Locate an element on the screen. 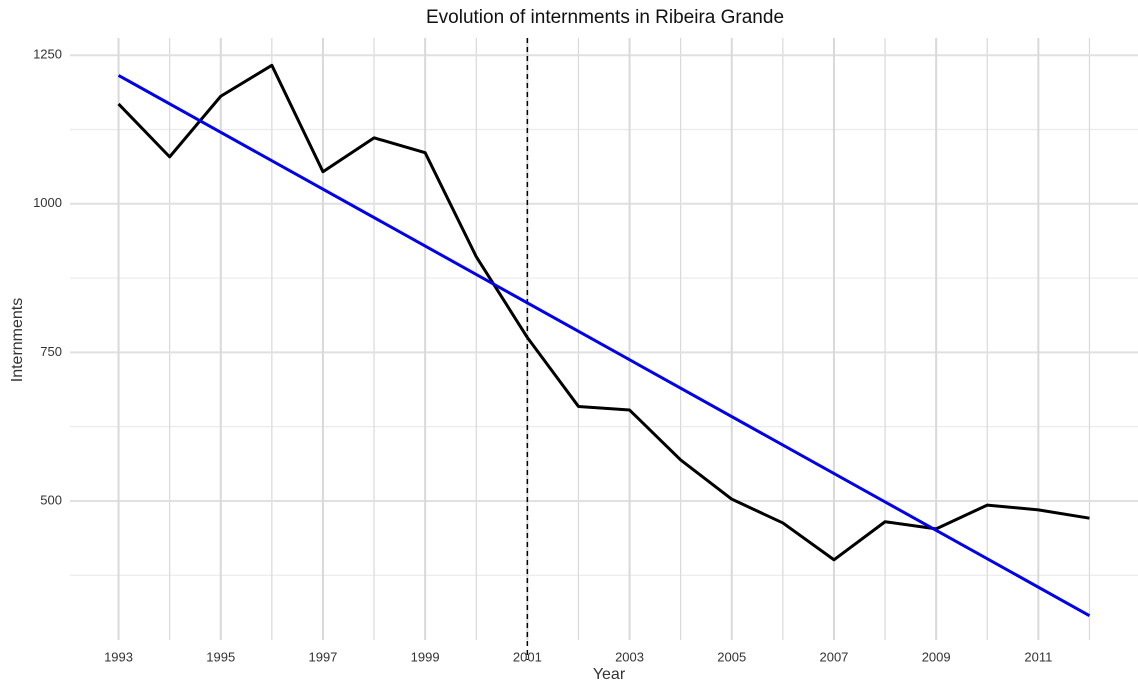 This screenshot has width=1138, height=682. x-tick-label: 1997 is located at coordinates (322, 656).